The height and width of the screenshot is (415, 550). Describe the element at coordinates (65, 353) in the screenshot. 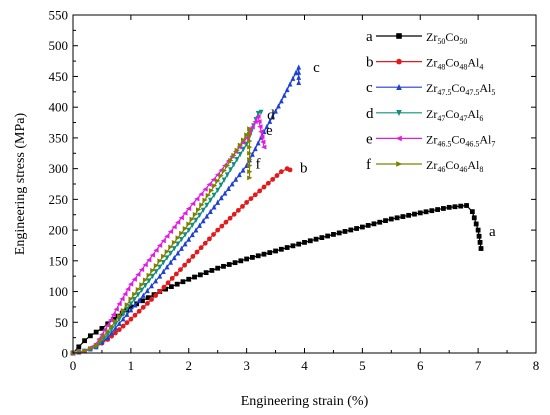

I see `y-tick-label: 0` at that location.